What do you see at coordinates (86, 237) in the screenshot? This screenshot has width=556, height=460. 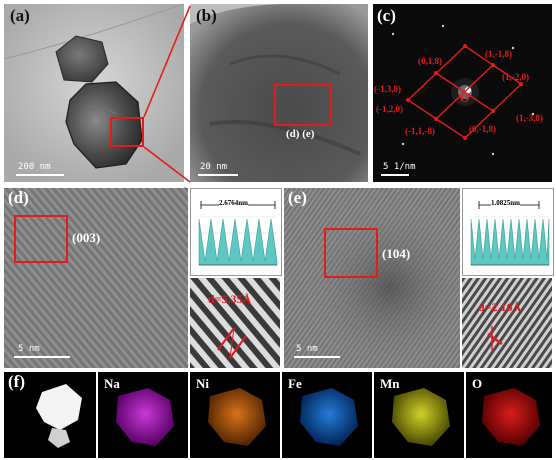 I see `plane-label: (003)` at bounding box center [86, 237].